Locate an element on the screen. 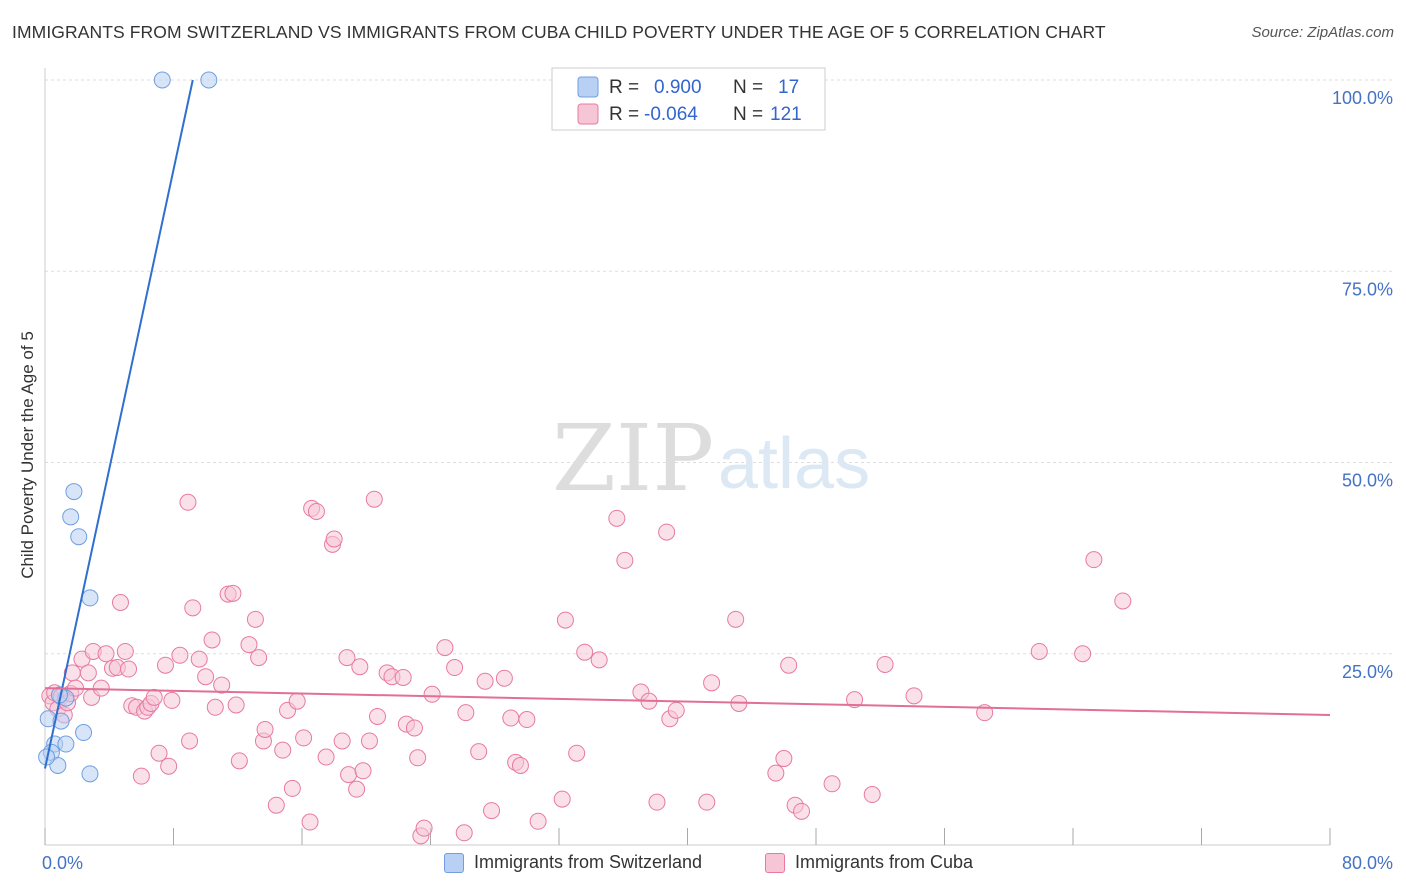  legend-item-switzerland: Immigrants from Switzerland is located at coordinates (573, 862).